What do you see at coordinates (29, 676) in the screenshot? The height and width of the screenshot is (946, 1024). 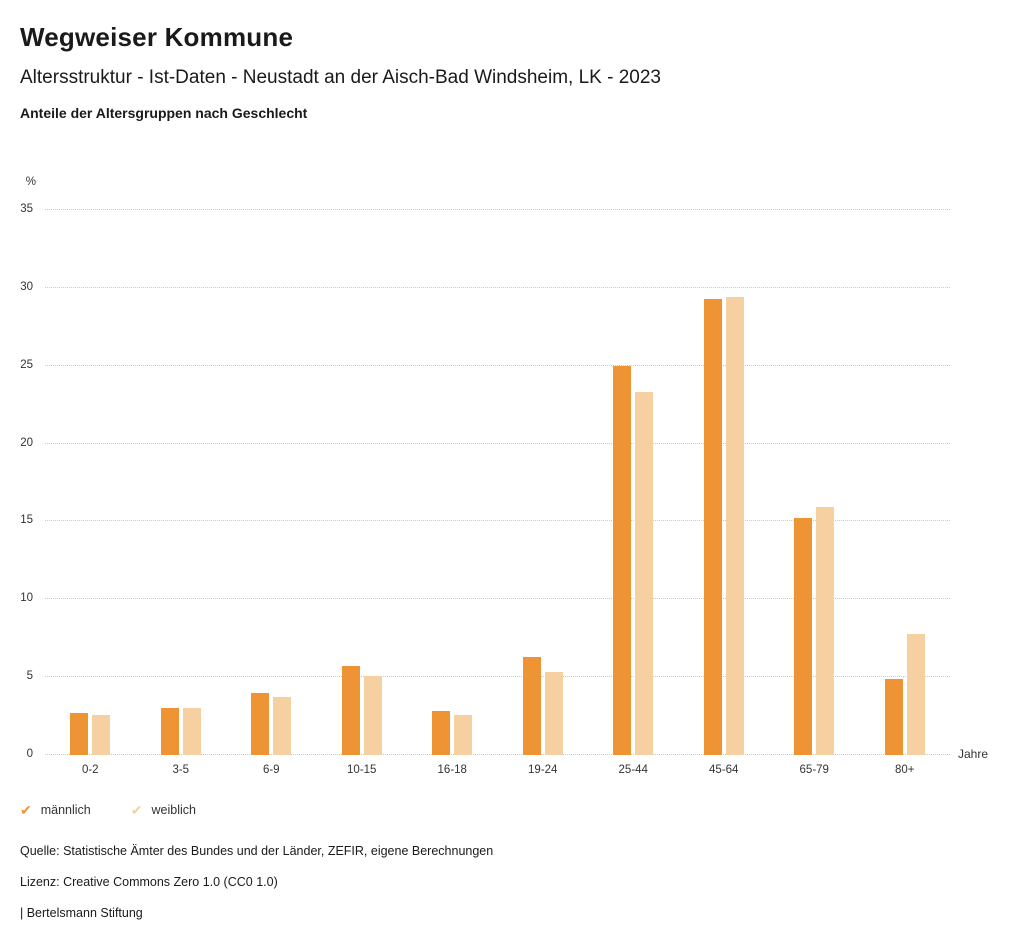 I see `y-tick-label-5: 5` at bounding box center [29, 676].